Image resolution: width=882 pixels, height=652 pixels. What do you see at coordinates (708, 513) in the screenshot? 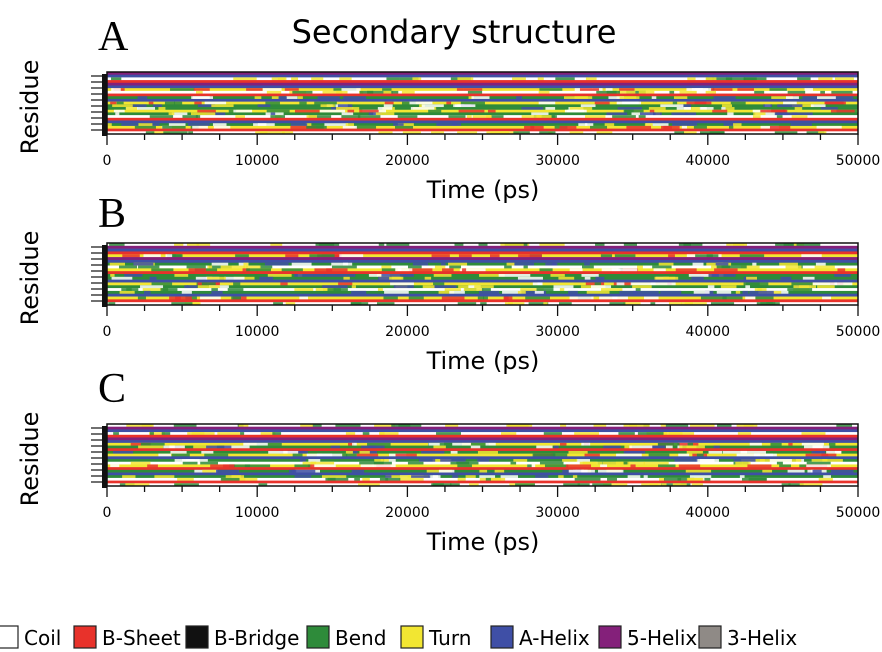
I see `x-tick-label: 40000` at bounding box center [708, 513].